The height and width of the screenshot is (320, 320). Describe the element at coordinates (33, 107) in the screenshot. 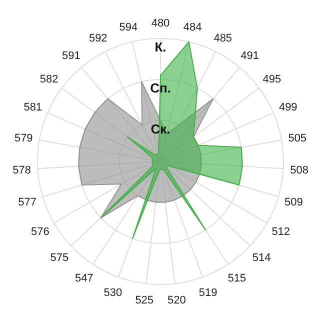

I see `spoke-label: 581` at that location.